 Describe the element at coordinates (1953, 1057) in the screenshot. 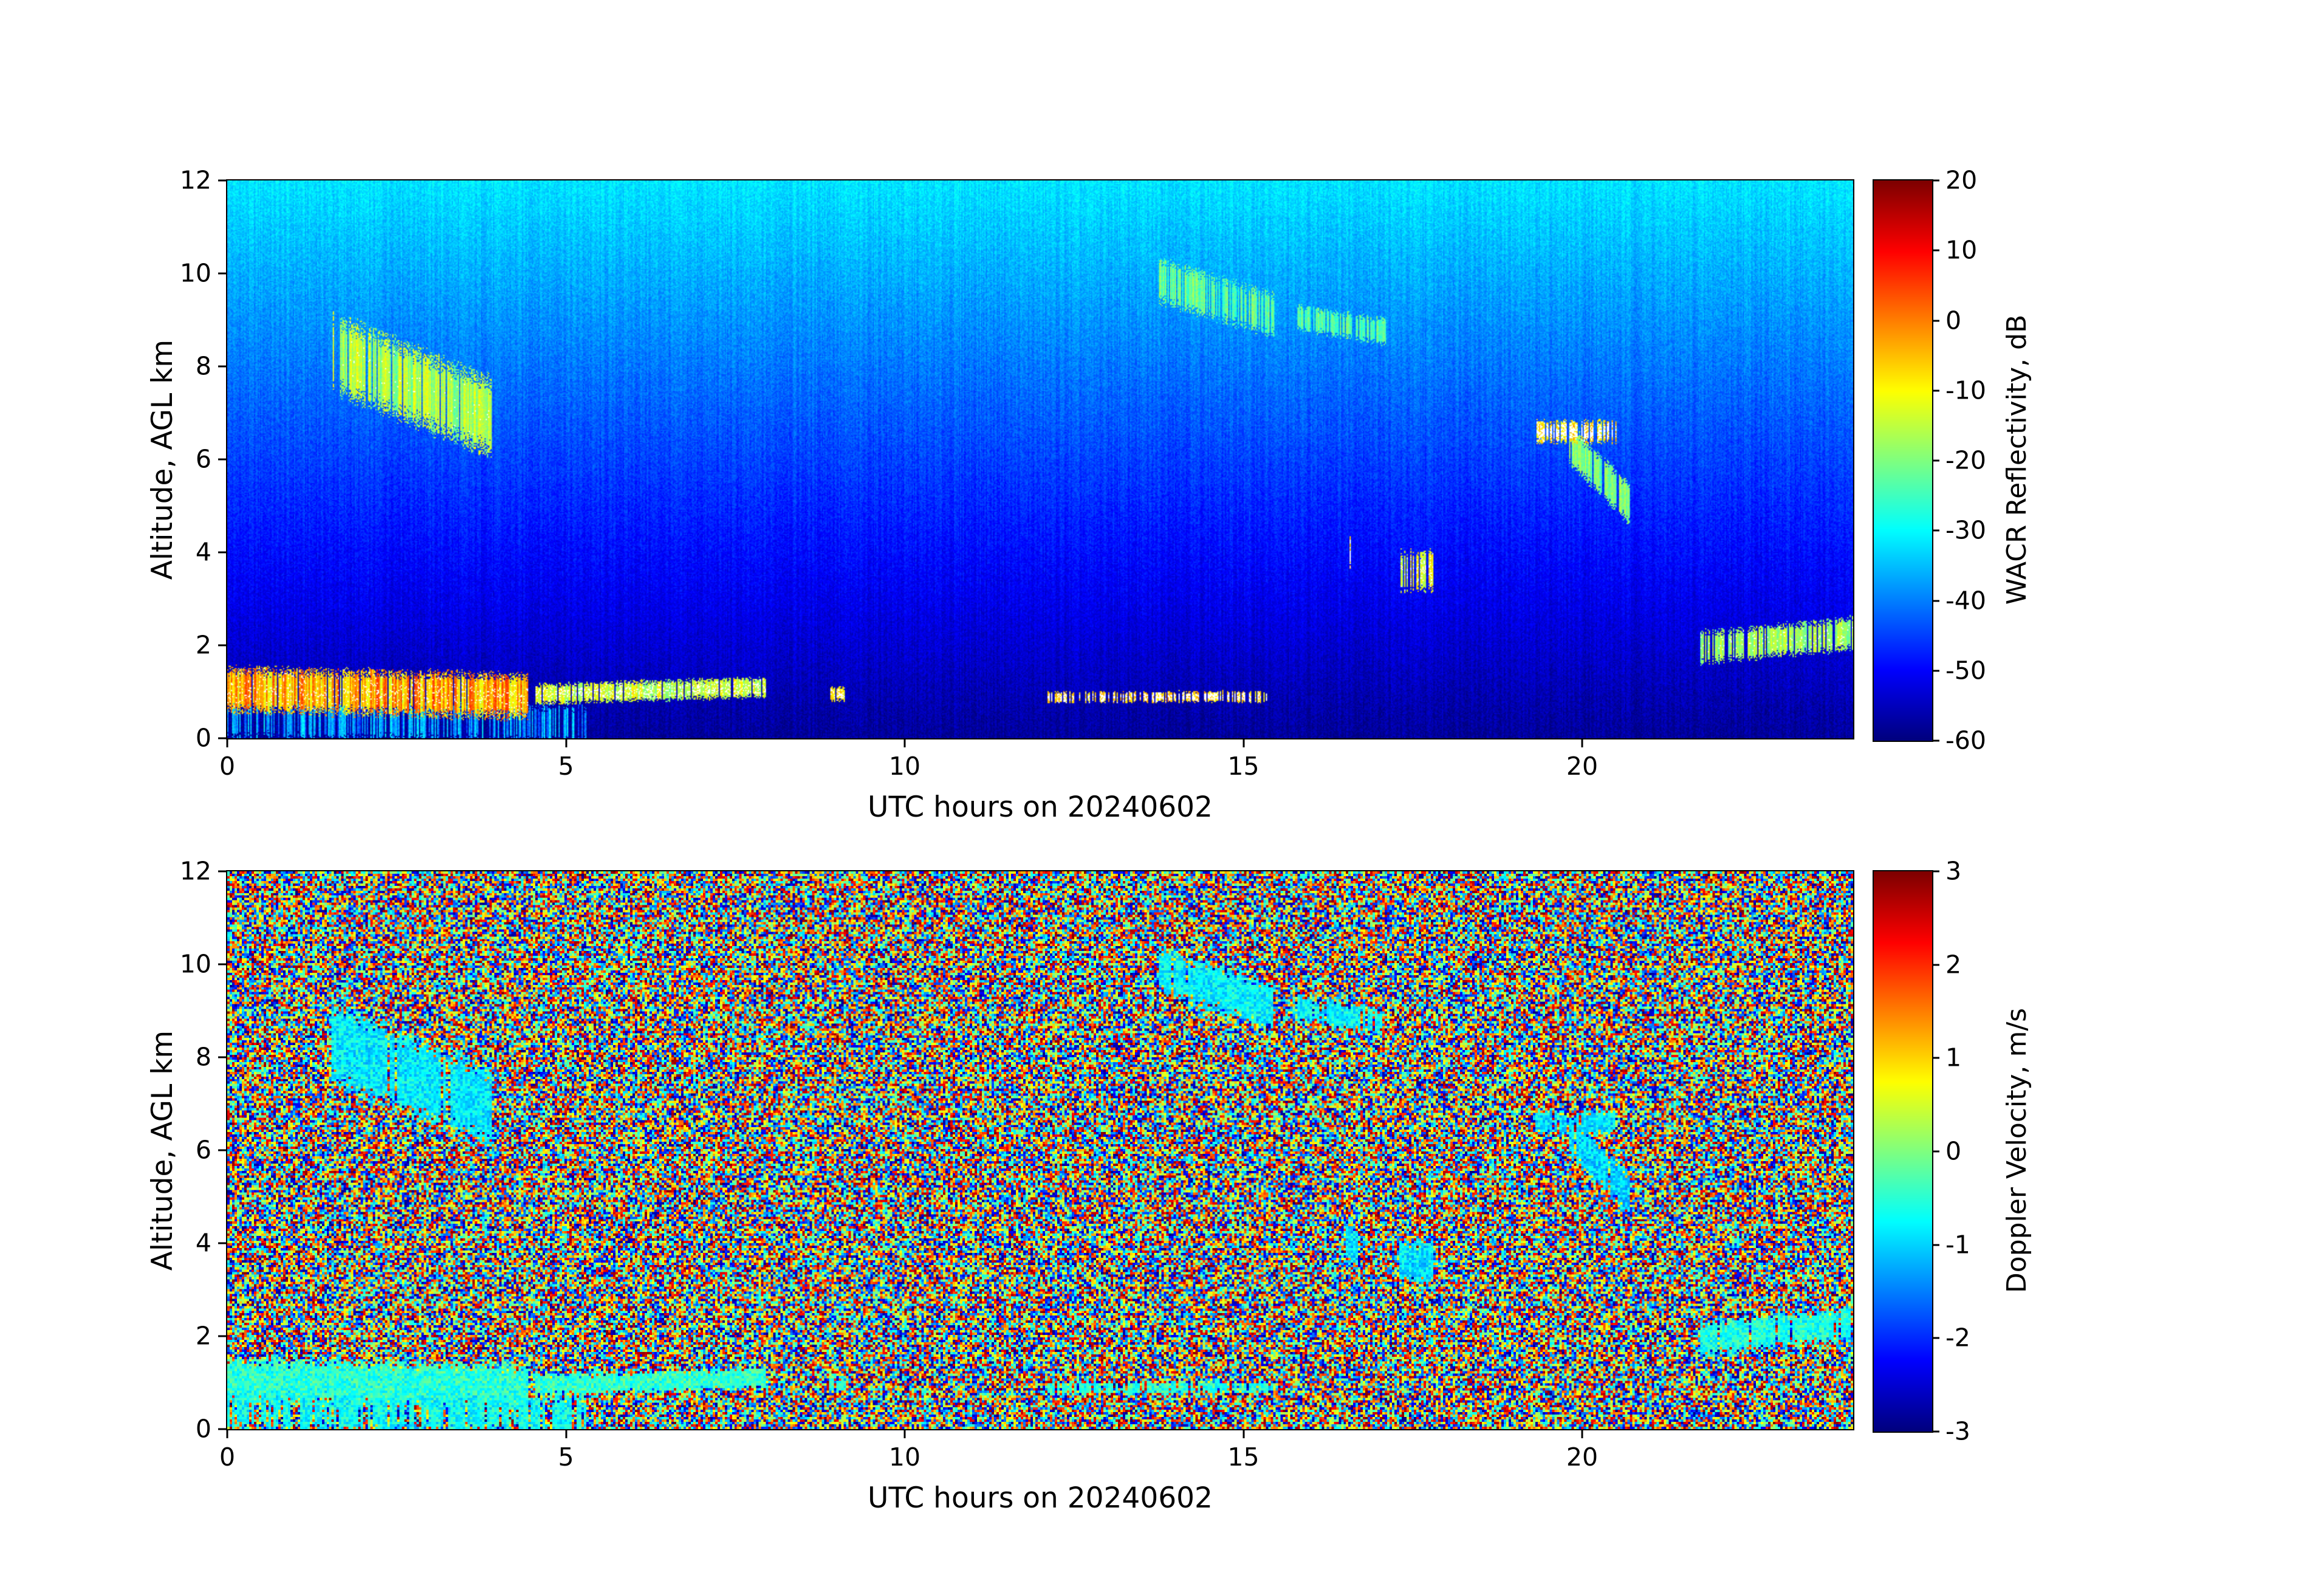

I see `colorbar-tick-label: 1` at that location.